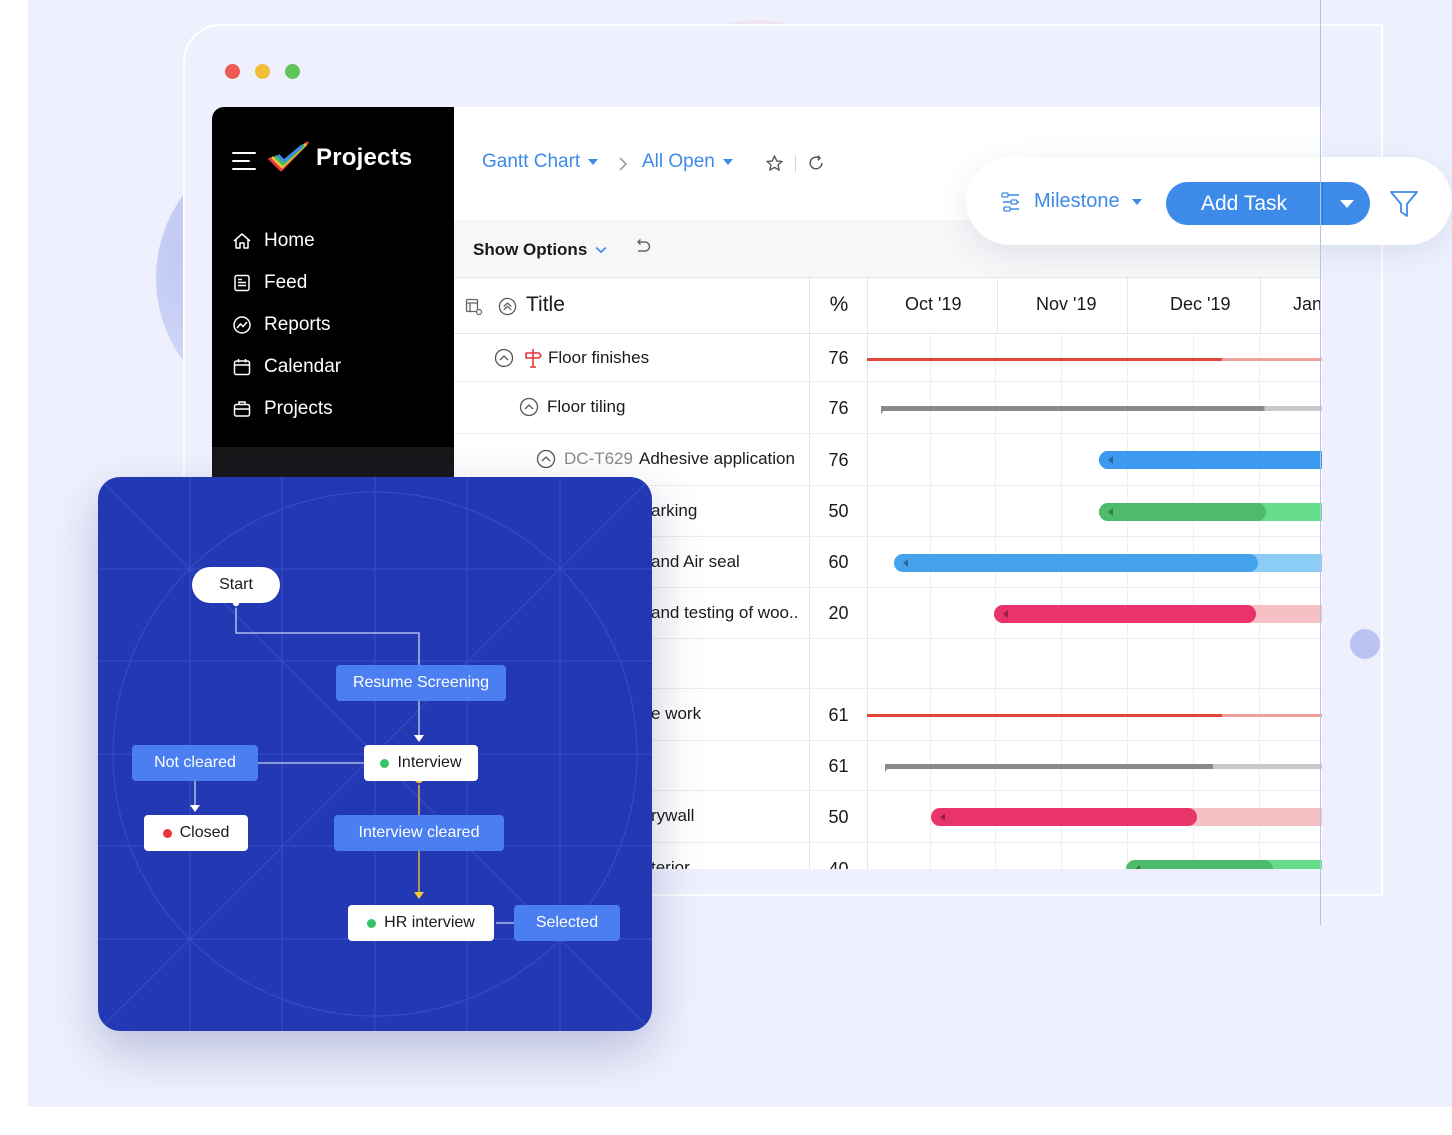 Image resolution: width=1452 pixels, height=1135 pixels. Describe the element at coordinates (774, 163) in the screenshot. I see `star-icon` at that location.